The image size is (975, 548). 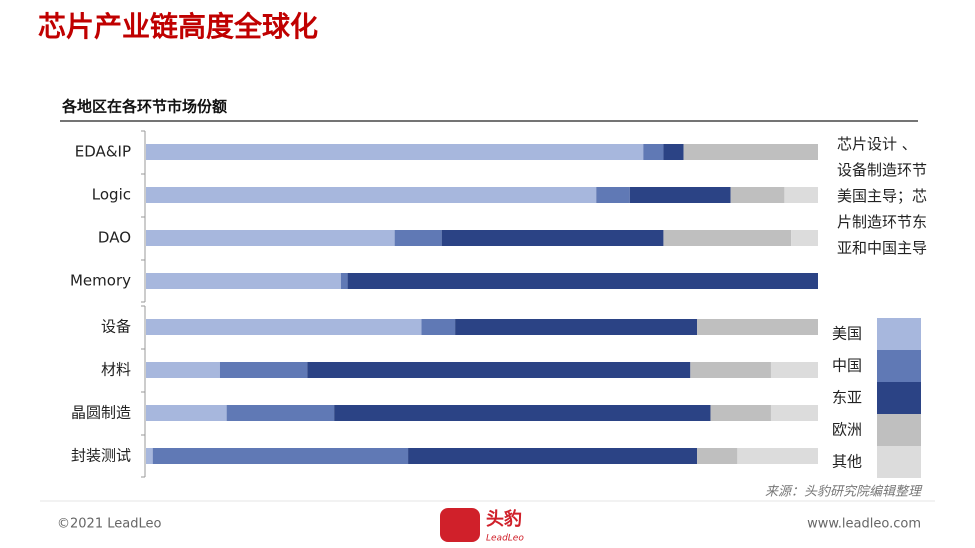 What do you see at coordinates (847, 366) in the screenshot?
I see `legend-label: 中国` at bounding box center [847, 366].